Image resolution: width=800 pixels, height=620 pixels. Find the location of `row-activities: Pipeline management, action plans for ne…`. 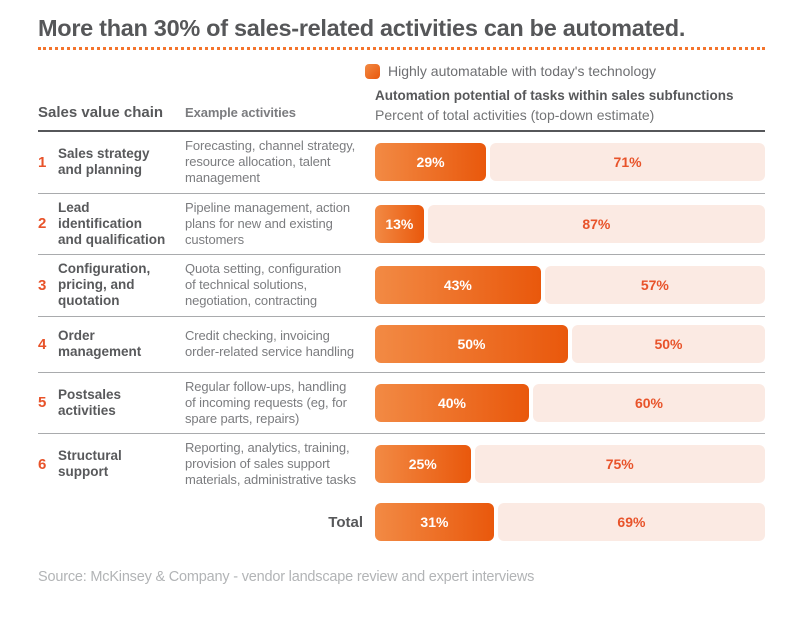

row-activities: Pipeline management, action plans for ne… is located at coordinates (267, 223).